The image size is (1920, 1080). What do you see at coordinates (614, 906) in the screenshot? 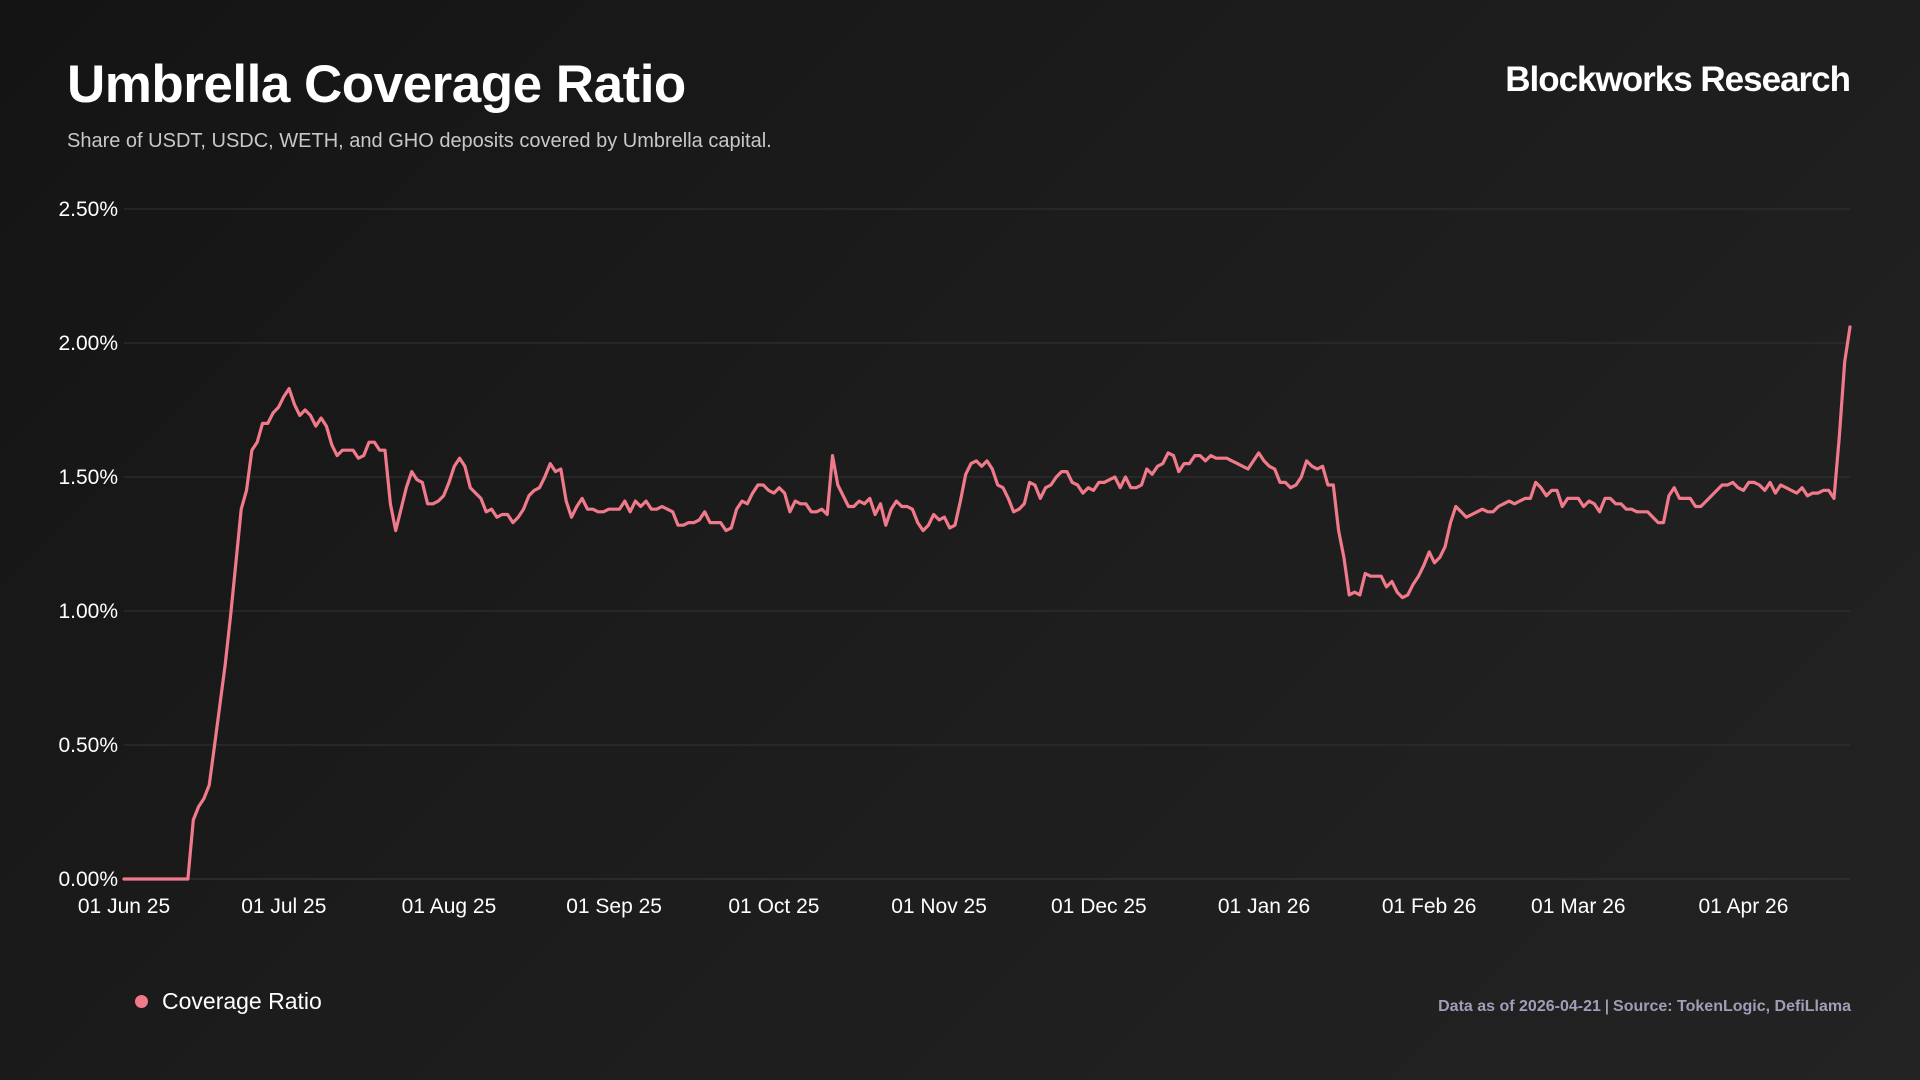
I see `x-tick-label: 01 Sep 25` at bounding box center [614, 906].